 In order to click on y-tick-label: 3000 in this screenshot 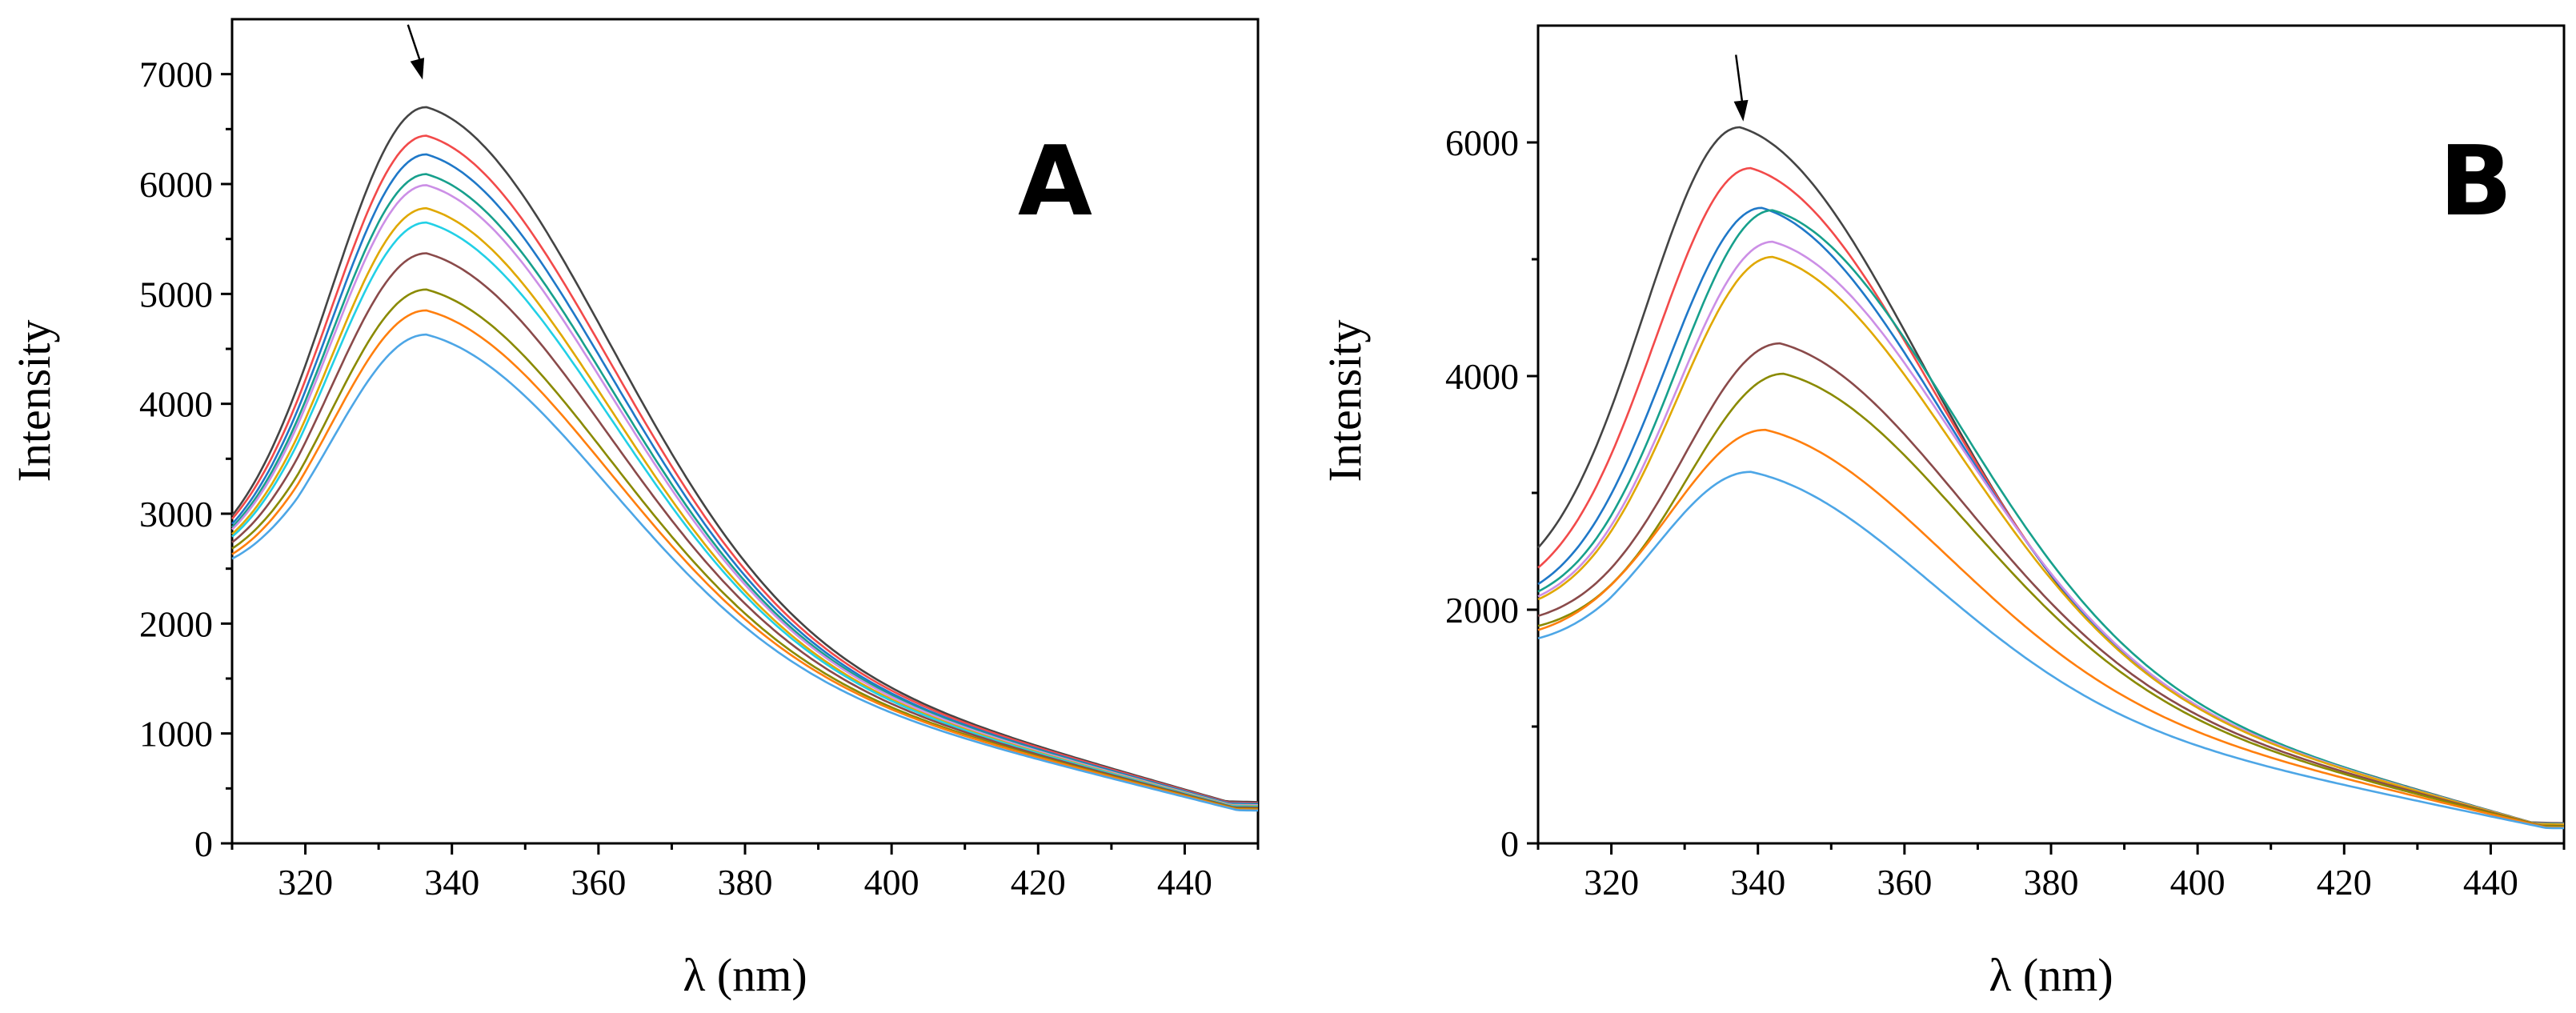, I will do `click(176, 514)`.